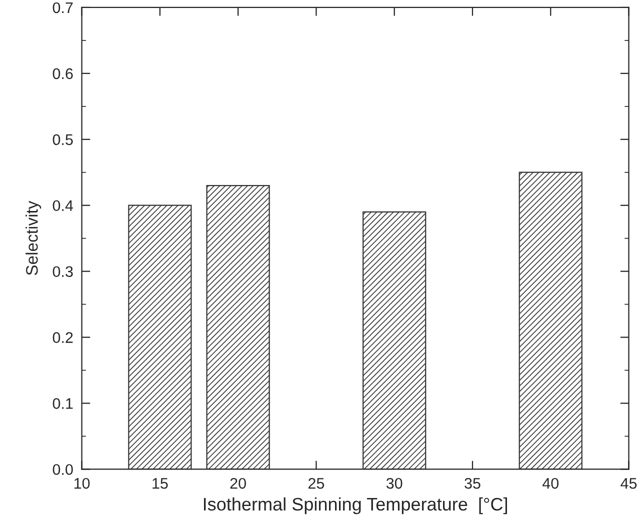 Image resolution: width=639 pixels, height=532 pixels. Describe the element at coordinates (550, 483) in the screenshot. I see `x-tick-label: 40` at that location.